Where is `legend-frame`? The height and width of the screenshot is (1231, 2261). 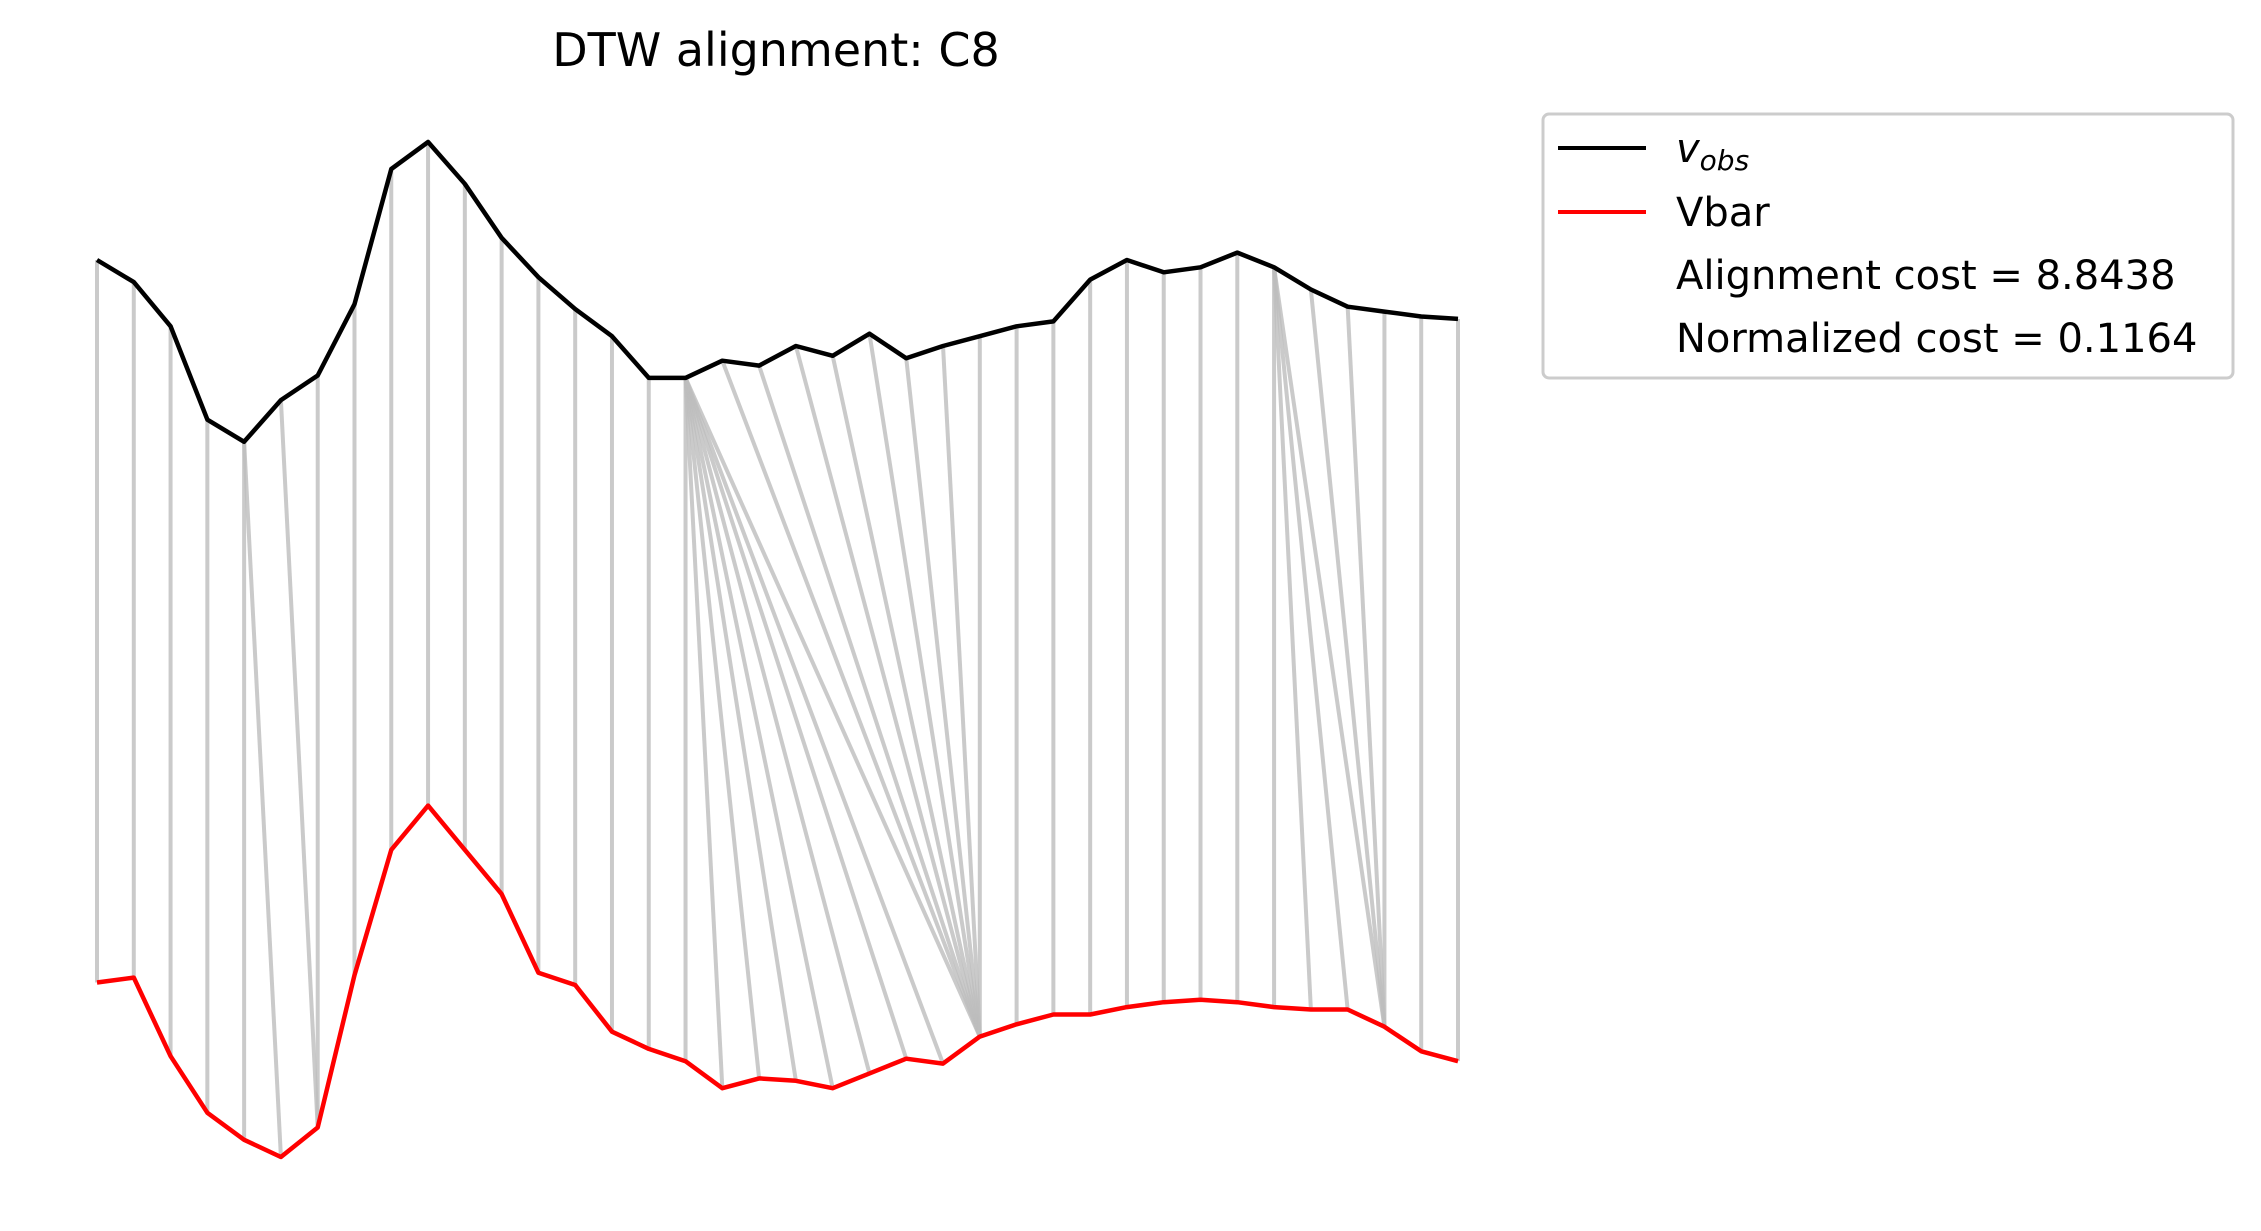 legend-frame is located at coordinates (1888, 246).